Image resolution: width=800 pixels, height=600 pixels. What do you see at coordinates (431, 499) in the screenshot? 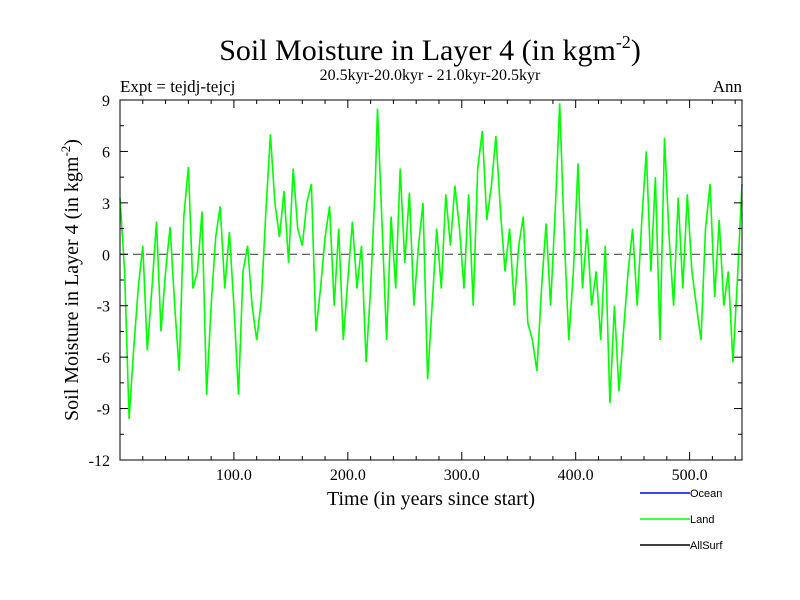
I see `x-axis-label: Time (in years since start)` at bounding box center [431, 499].